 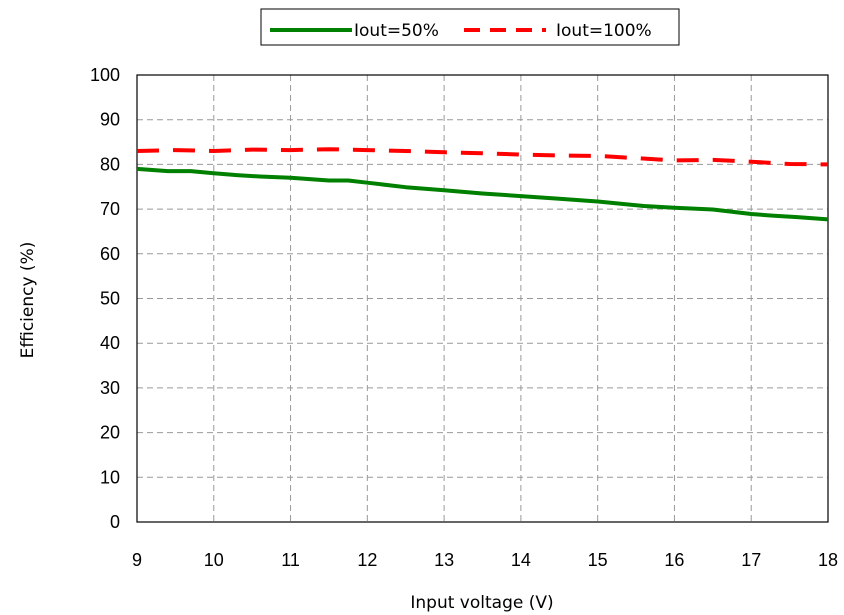 I want to click on x-axis-label: Input voltage (V), so click(x=481, y=603).